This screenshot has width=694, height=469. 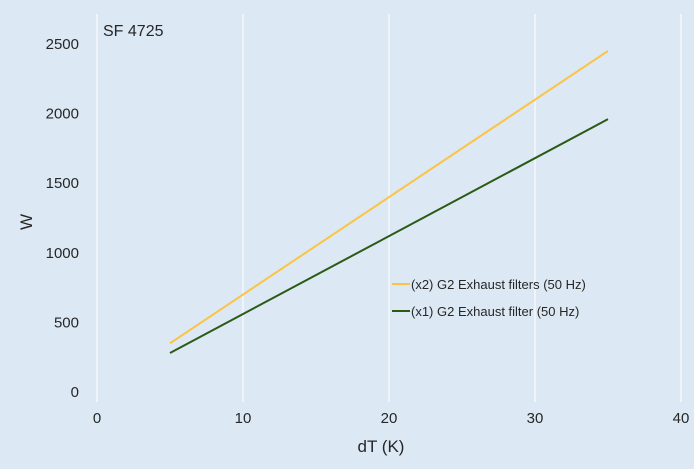 I want to click on y-axis-label: W, so click(x=26, y=222).